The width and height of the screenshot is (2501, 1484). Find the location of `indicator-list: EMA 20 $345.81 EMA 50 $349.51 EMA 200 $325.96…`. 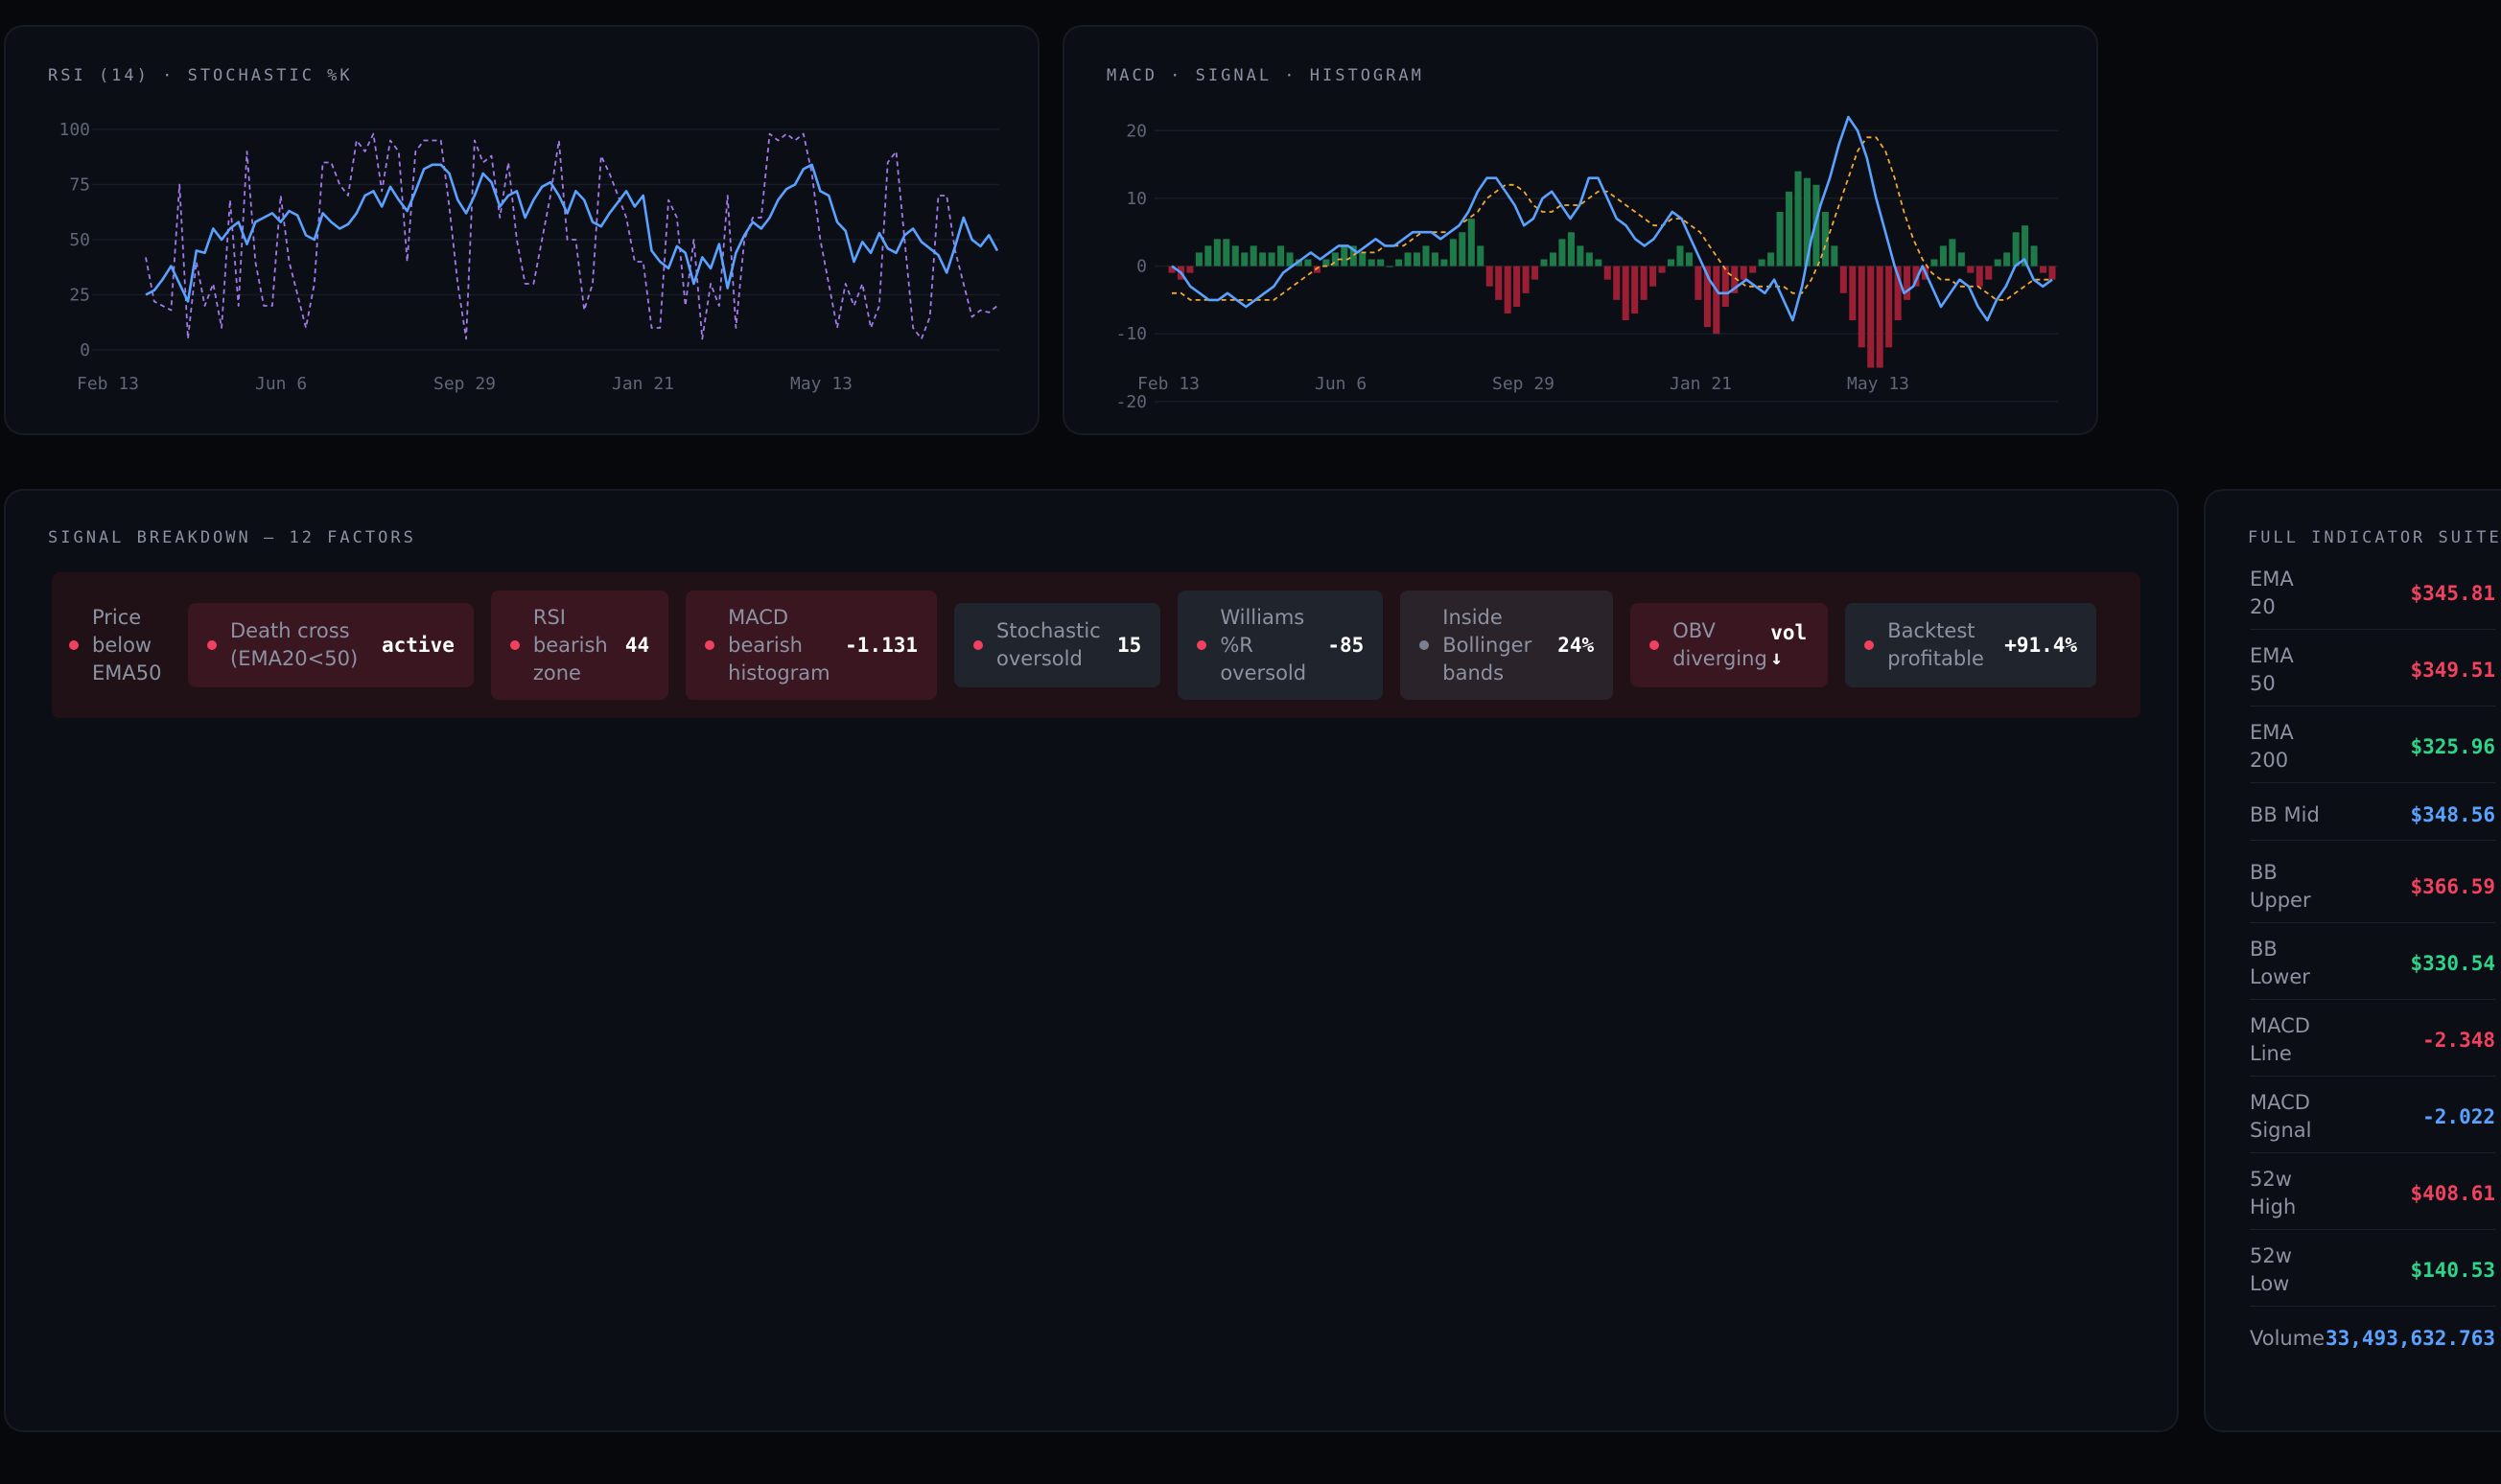

indicator-list: EMA 20 $345.81 EMA 50 $349.51 EMA 200 $325.96… is located at coordinates (2350, 961).